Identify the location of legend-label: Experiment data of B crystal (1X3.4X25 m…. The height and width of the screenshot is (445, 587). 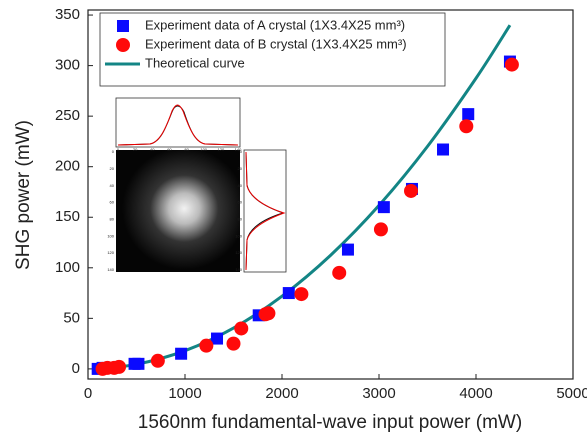
(276, 43).